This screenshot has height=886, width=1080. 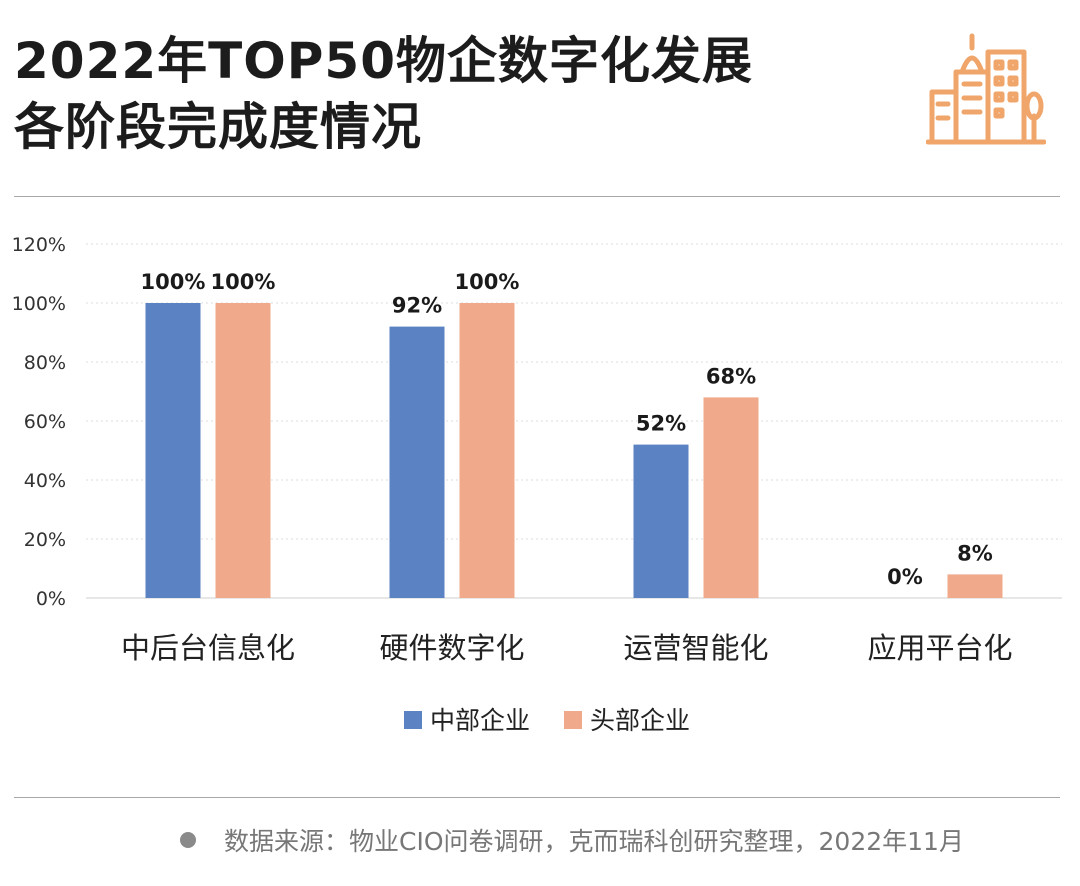 I want to click on y-tick-label: 100%, so click(x=39, y=304).